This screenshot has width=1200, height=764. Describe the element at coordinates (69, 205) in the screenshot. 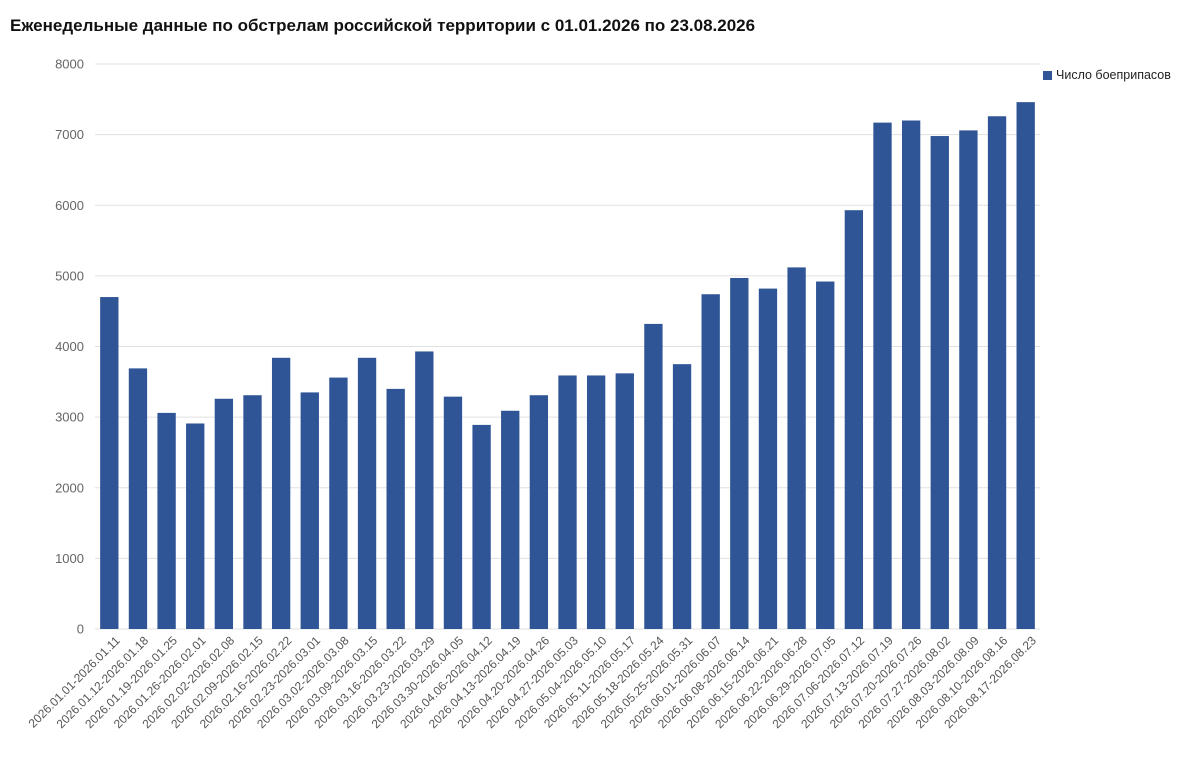

I see `y-tick-label: 6000` at that location.